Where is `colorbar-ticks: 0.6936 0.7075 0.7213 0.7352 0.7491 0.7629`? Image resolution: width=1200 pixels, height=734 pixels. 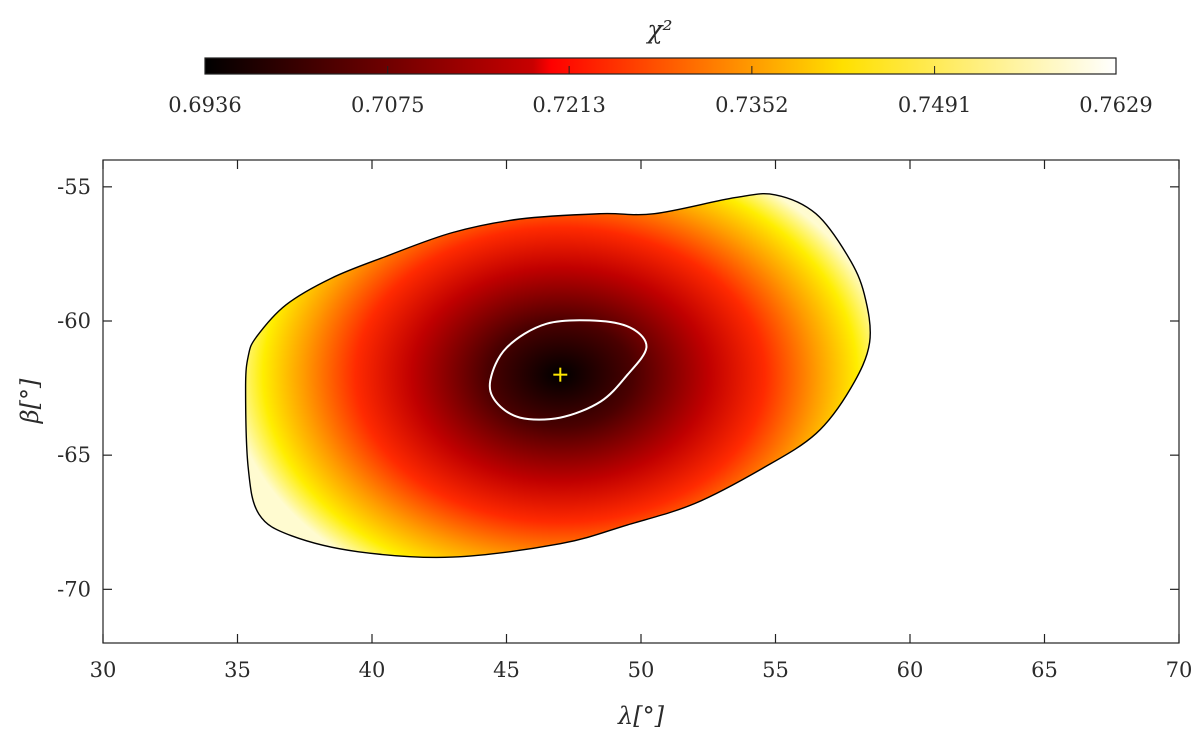 colorbar-ticks: 0.6936 0.7075 0.7213 0.7352 0.7491 0.7629 is located at coordinates (660, 91).